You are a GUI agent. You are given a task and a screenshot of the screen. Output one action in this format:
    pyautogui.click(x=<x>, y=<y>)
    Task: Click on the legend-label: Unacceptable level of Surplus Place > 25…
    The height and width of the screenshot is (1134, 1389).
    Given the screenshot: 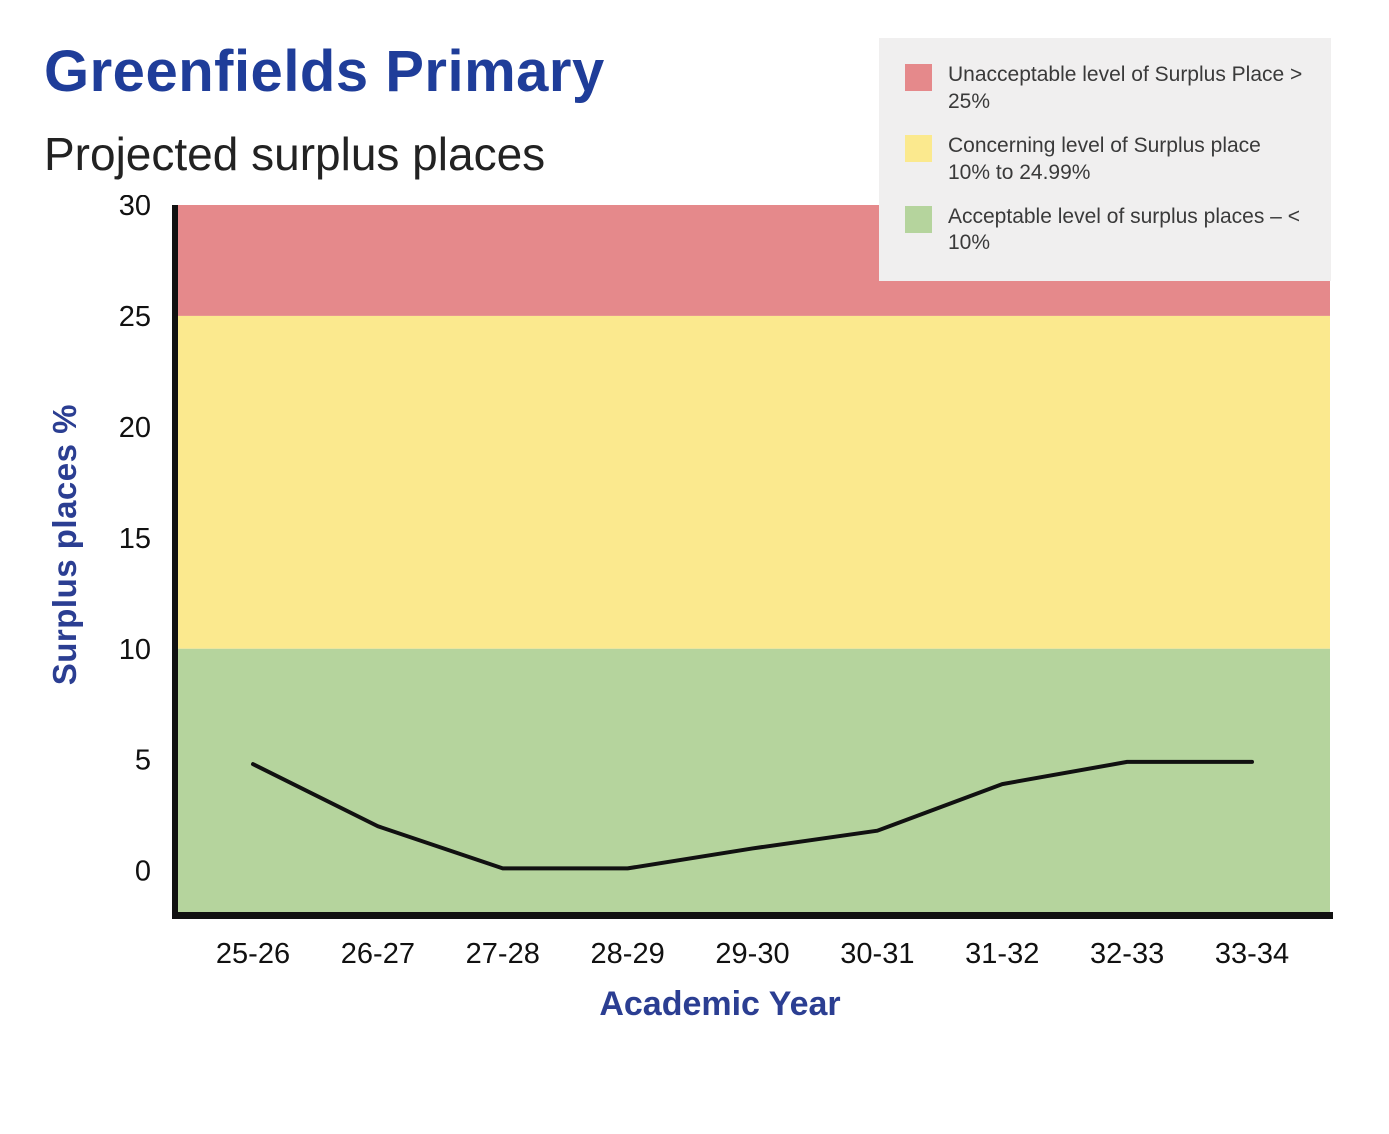 What is the action you would take?
    pyautogui.click(x=1125, y=88)
    